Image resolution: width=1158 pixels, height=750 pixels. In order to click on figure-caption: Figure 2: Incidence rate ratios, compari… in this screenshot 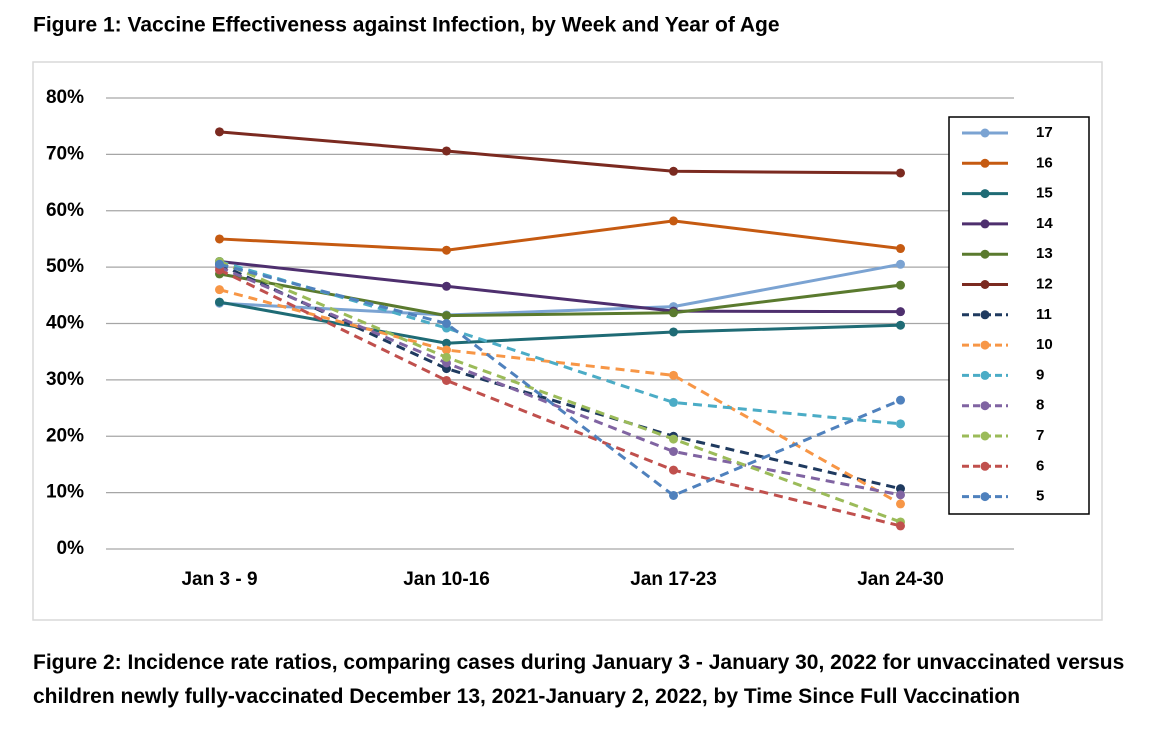, I will do `click(579, 679)`.